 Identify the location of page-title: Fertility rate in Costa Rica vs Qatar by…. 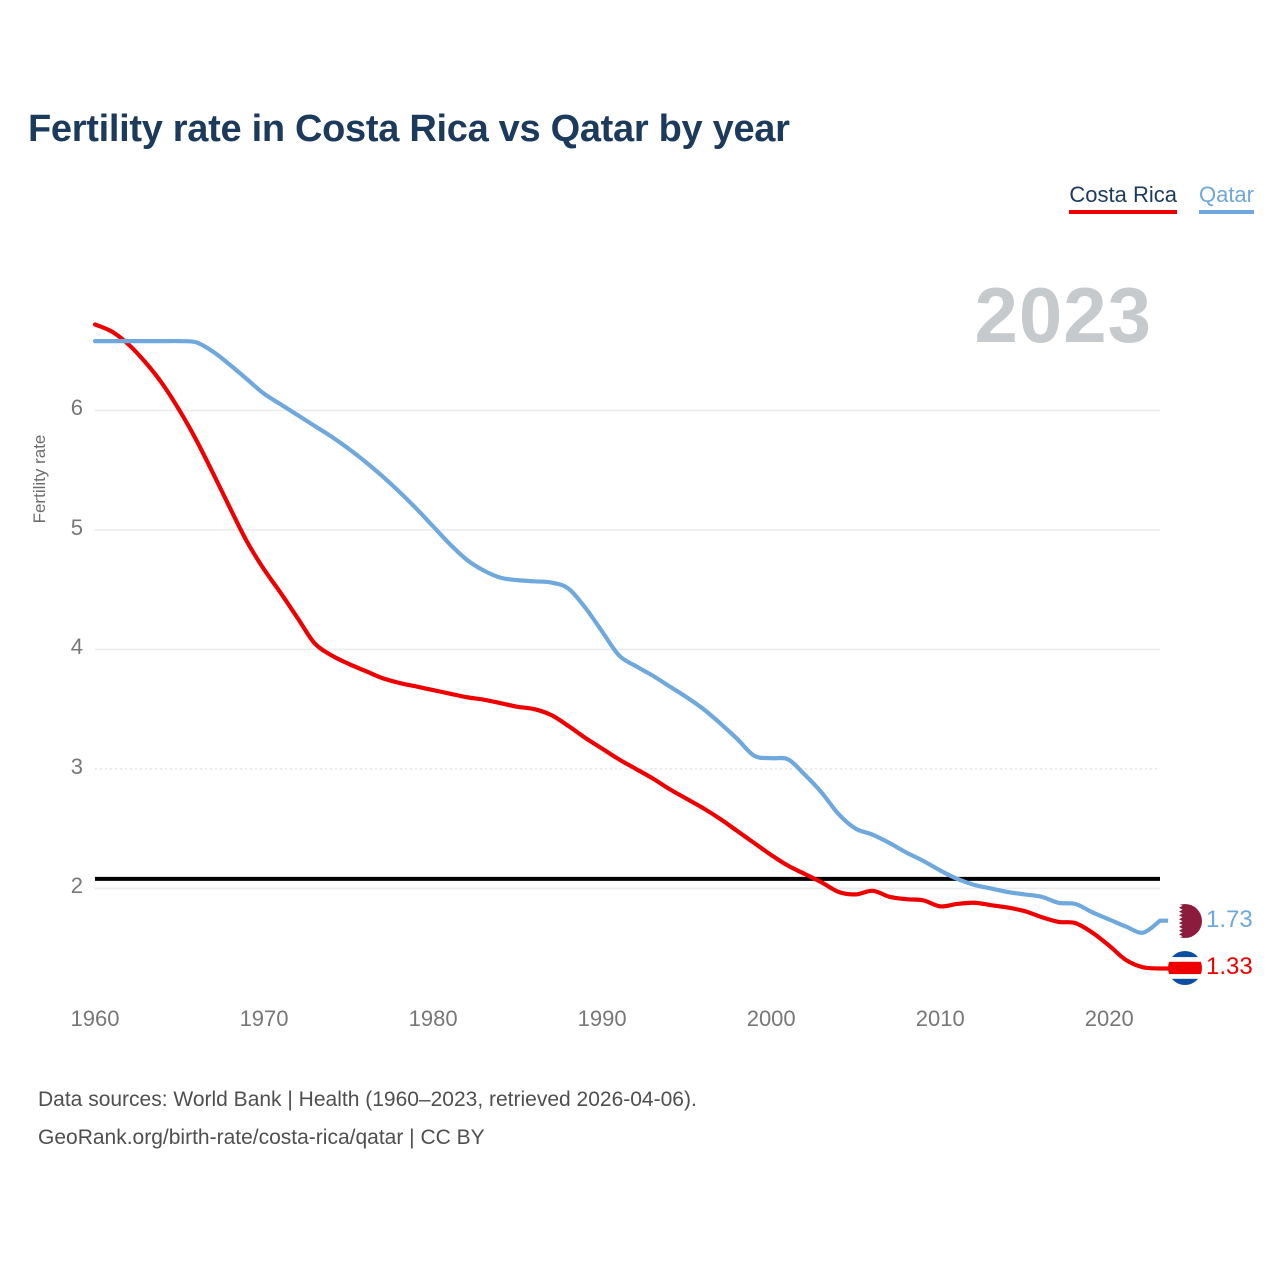
(409, 129).